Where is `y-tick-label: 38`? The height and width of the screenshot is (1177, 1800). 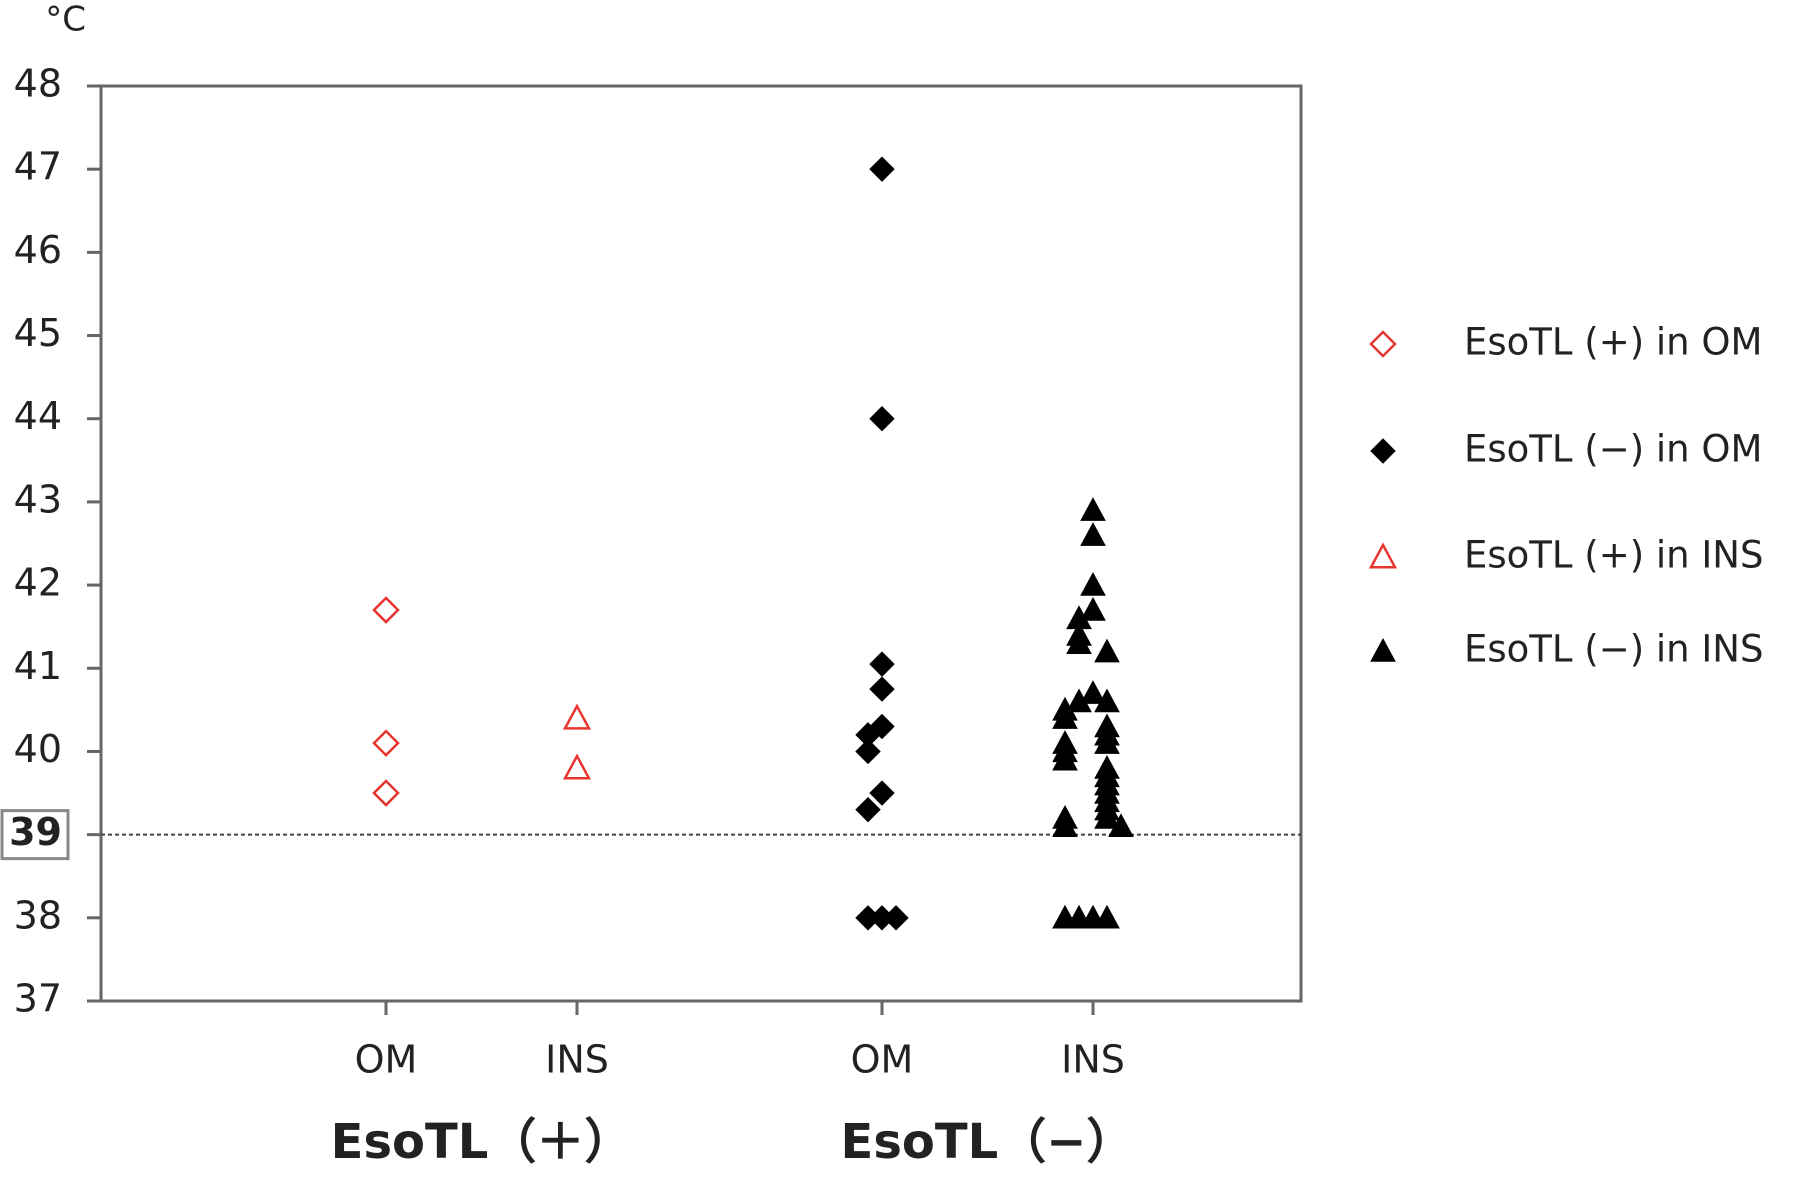
y-tick-label: 38 is located at coordinates (38, 915).